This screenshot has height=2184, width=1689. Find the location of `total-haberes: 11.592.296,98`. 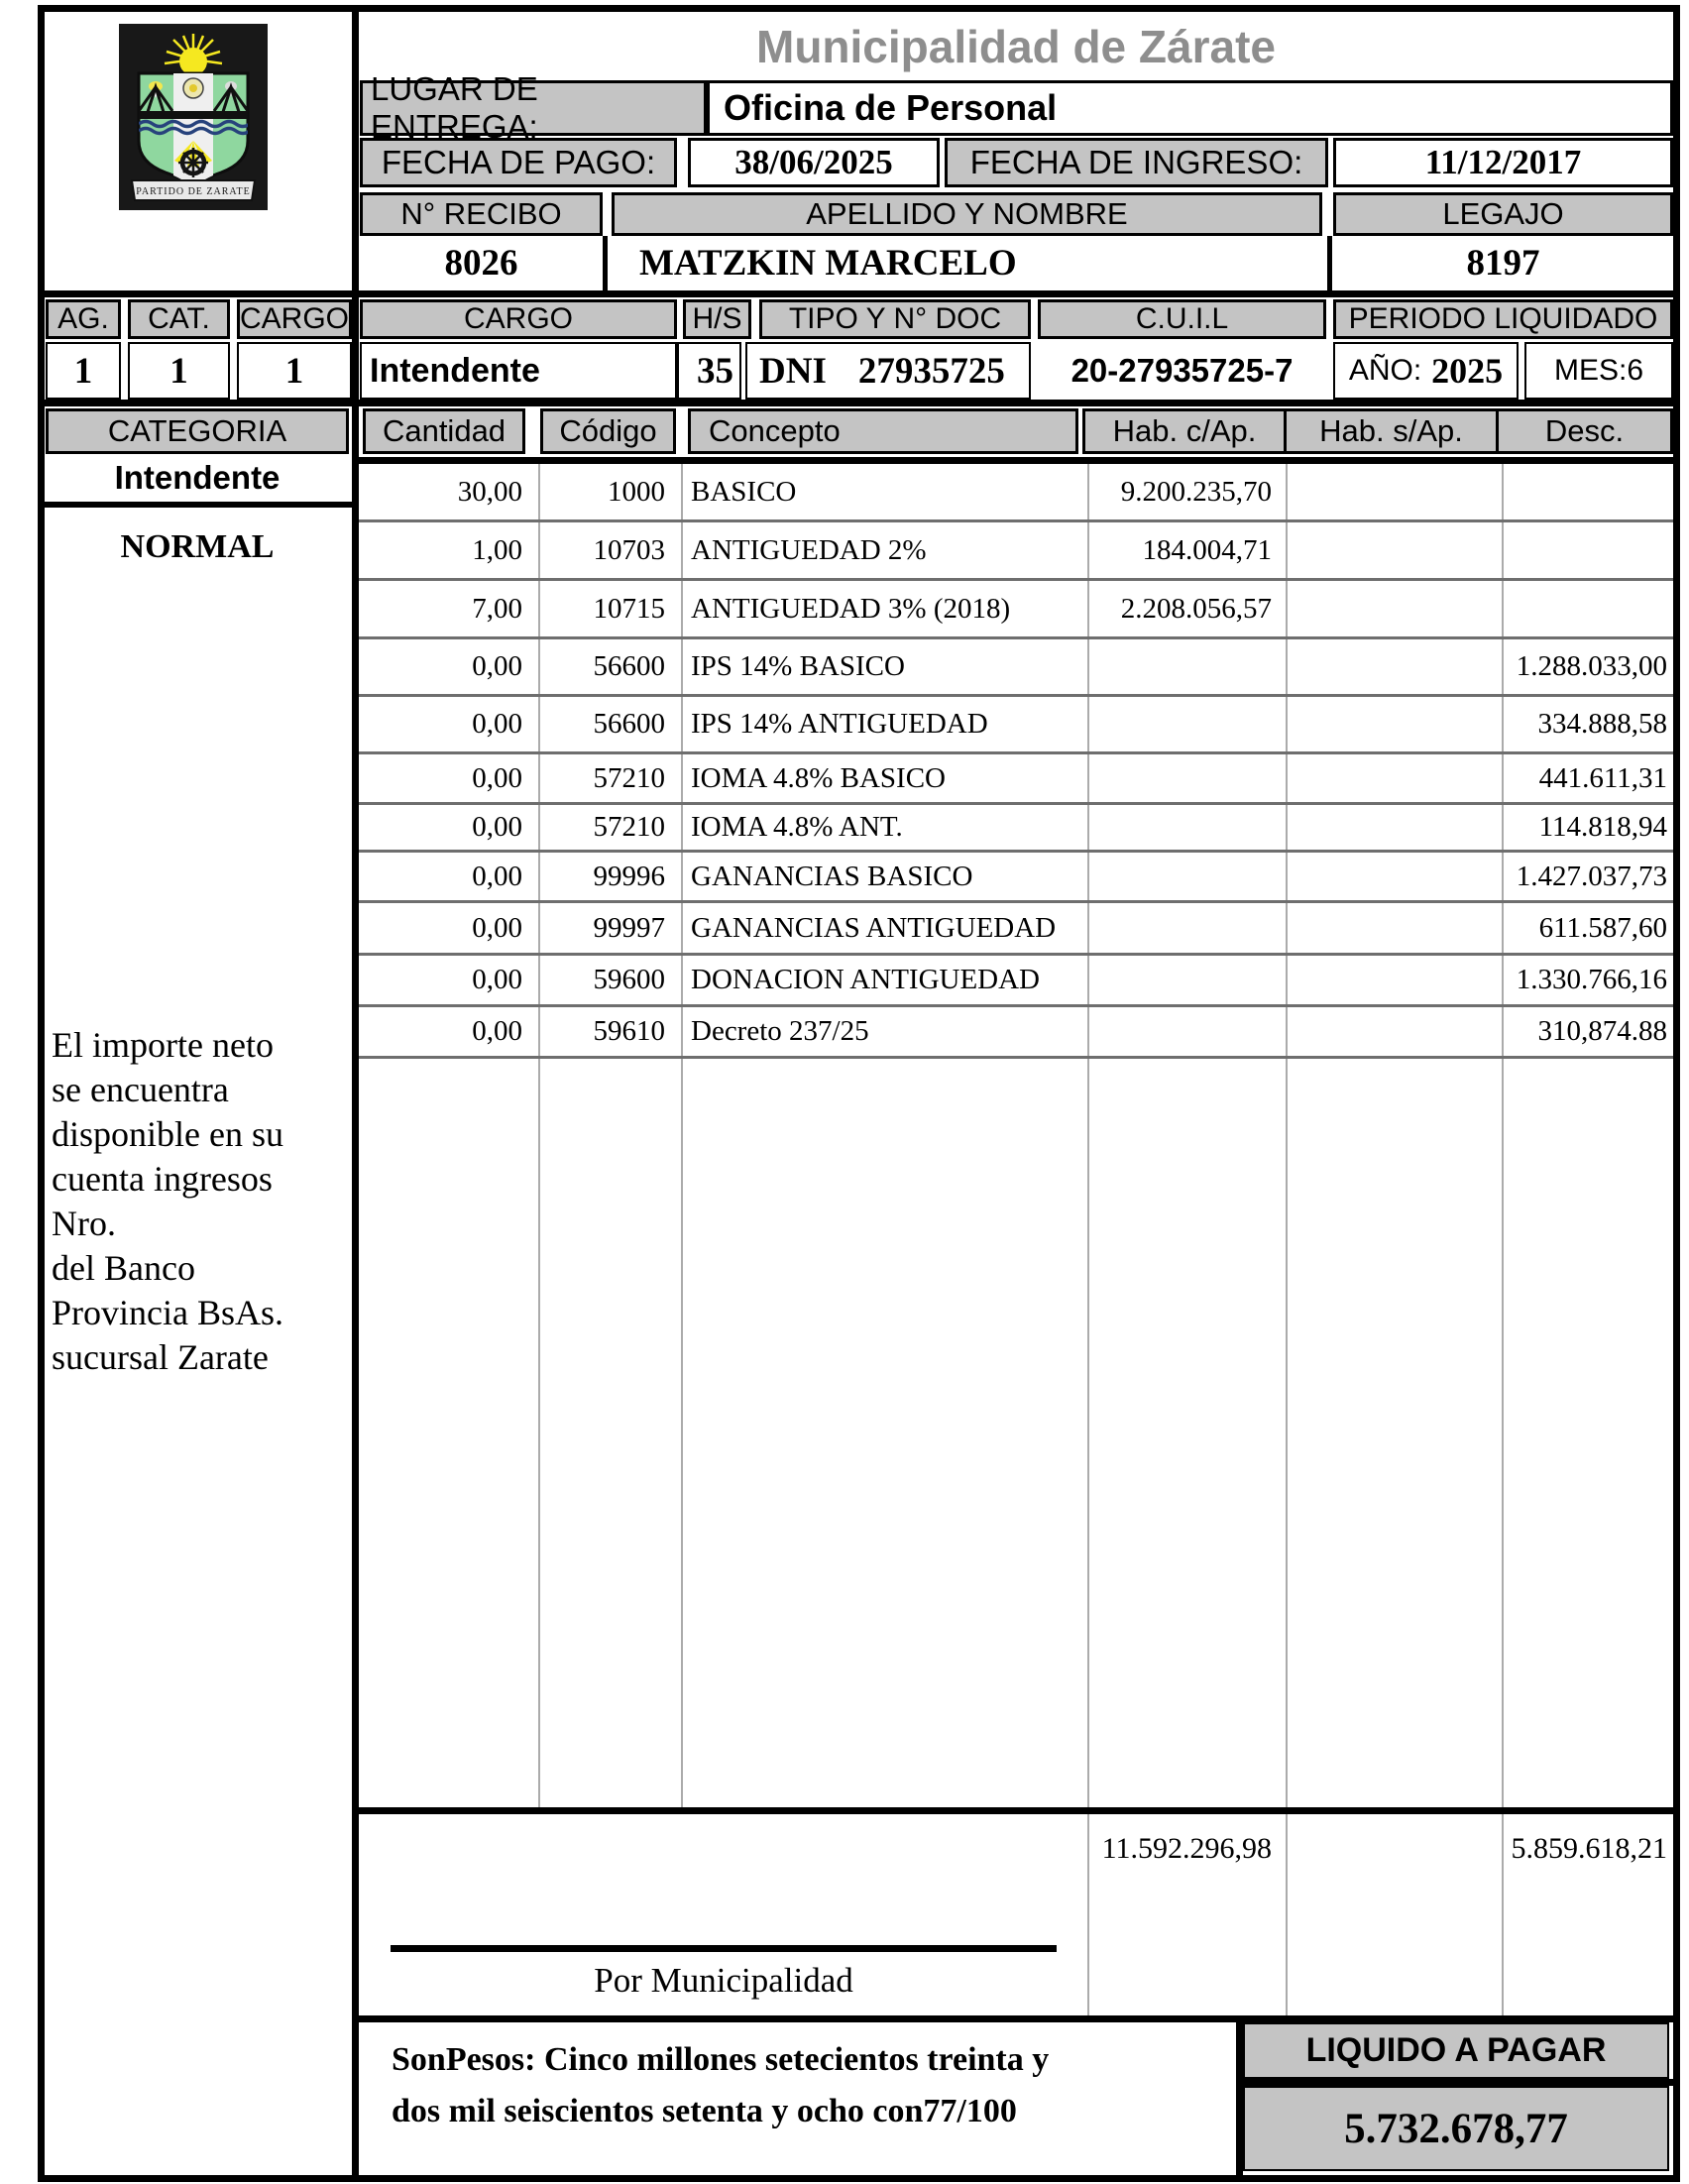

total-haberes: 11.592.296,98 is located at coordinates (1186, 1848).